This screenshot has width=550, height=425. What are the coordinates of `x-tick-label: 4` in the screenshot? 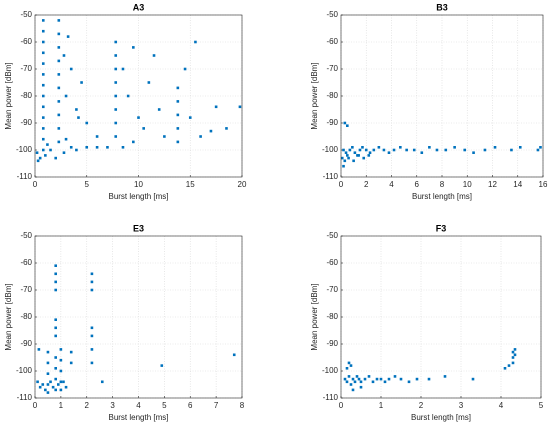 It's located at (501, 405).